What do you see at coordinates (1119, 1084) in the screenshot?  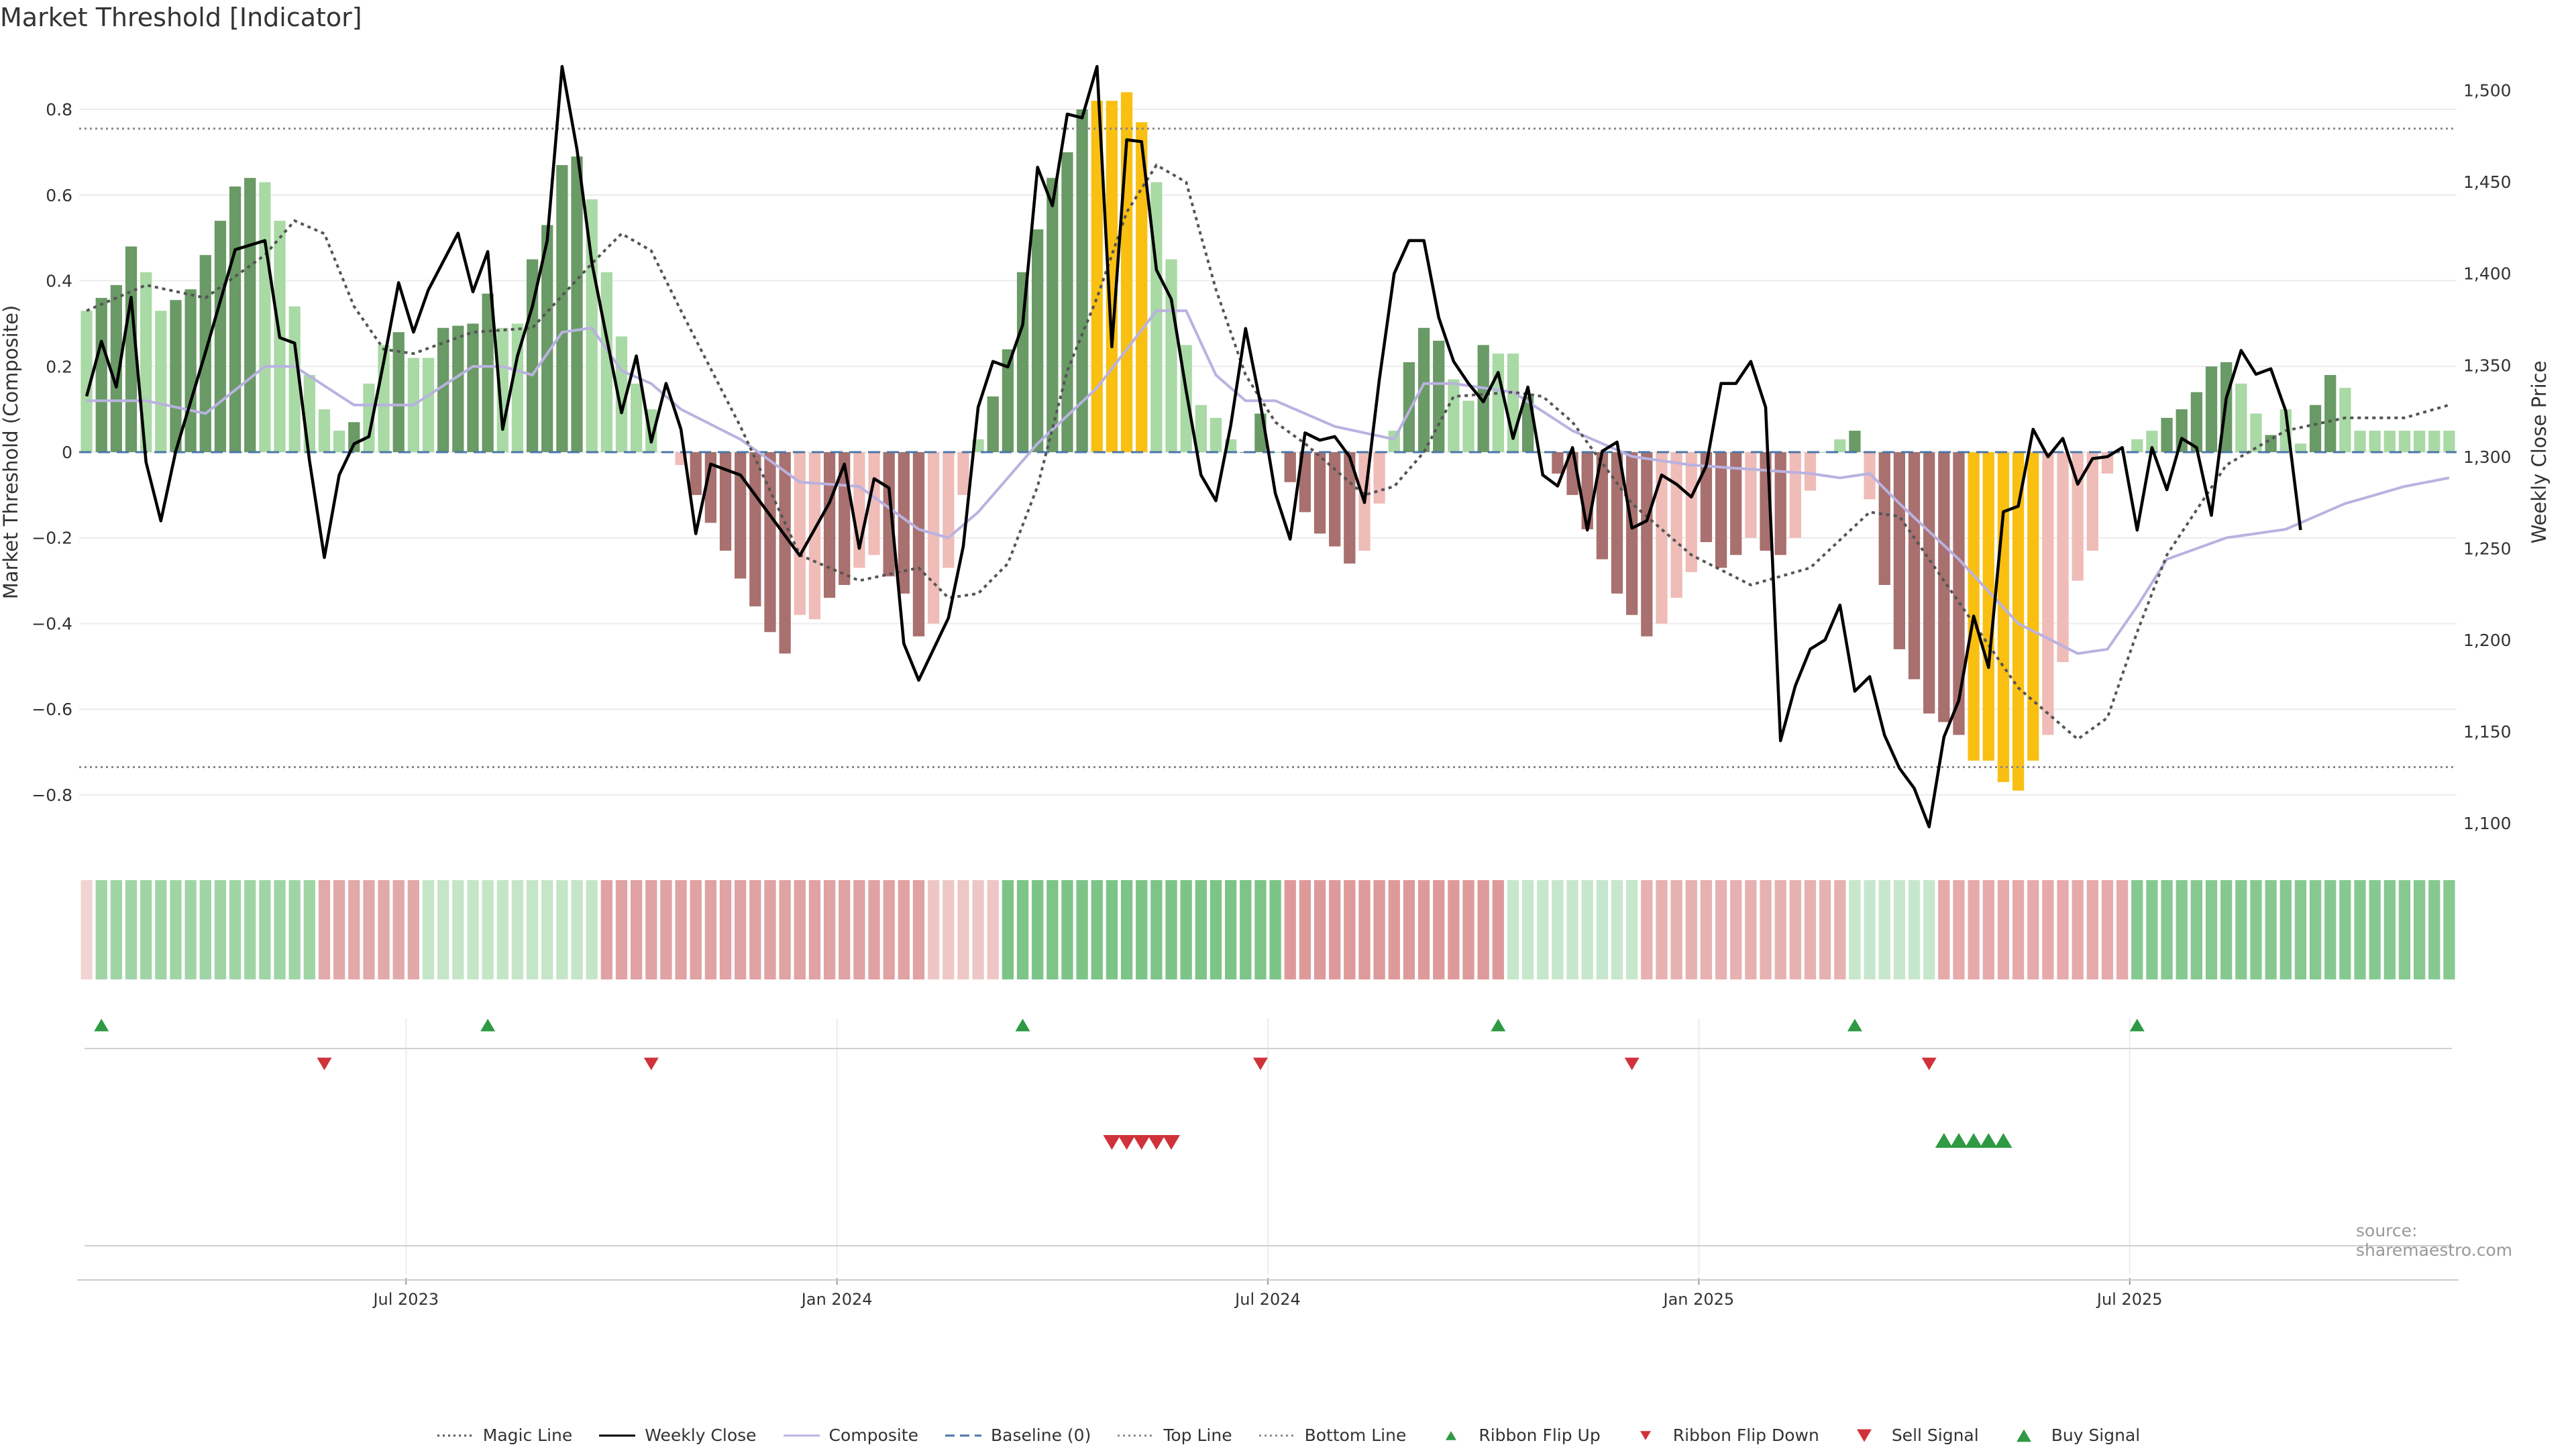 I see `signals-layer` at bounding box center [1119, 1084].